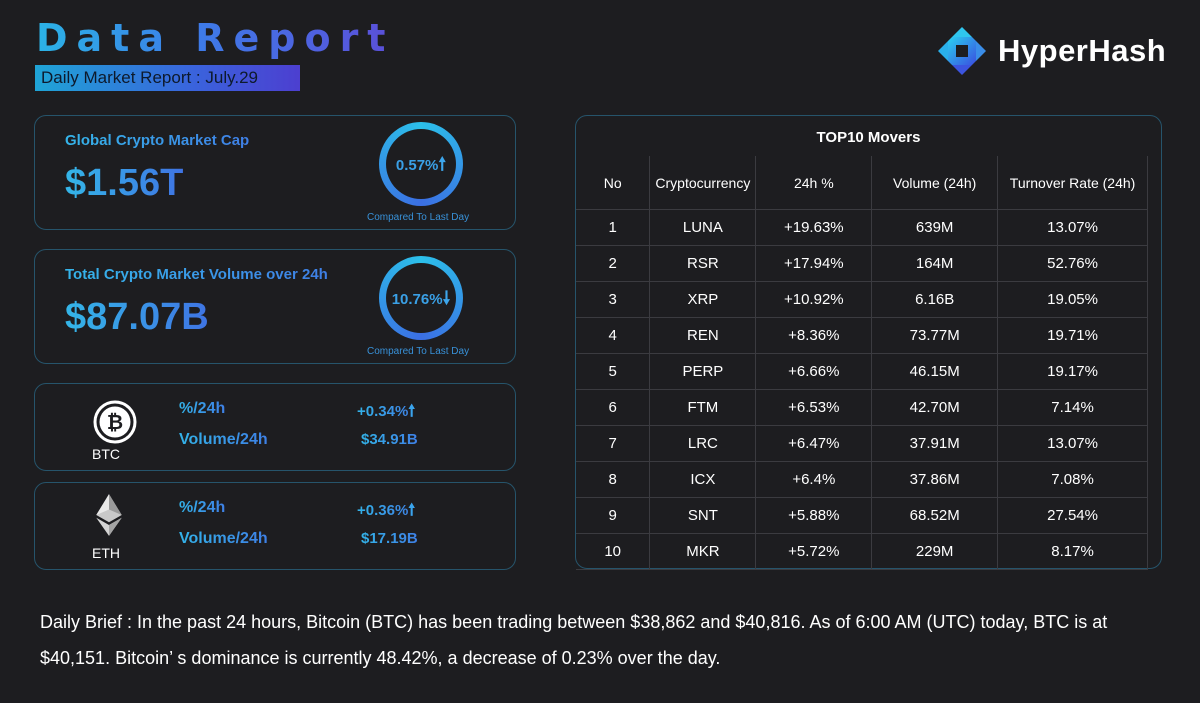 The width and height of the screenshot is (1200, 703). What do you see at coordinates (613, 335) in the screenshot?
I see `table-cell: 4` at bounding box center [613, 335].